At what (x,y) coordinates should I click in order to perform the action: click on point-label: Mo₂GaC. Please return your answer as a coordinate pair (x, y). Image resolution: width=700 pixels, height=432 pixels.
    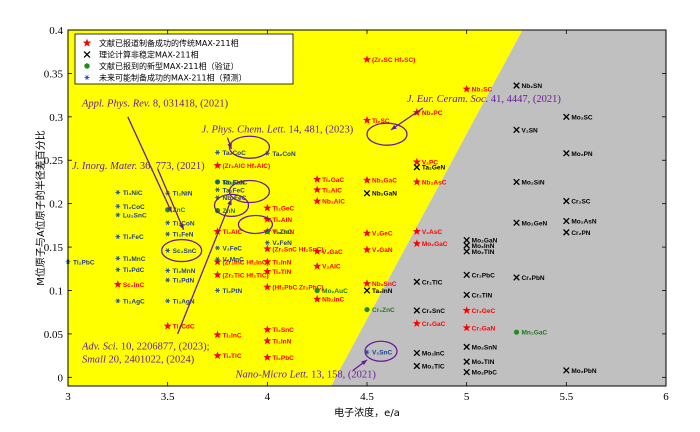
    Looking at the image, I should click on (435, 244).